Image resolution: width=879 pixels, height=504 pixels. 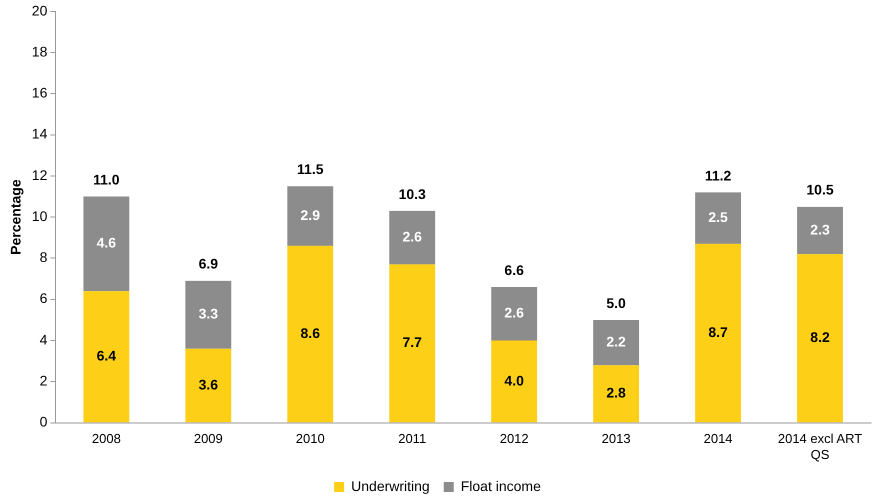 I want to click on x-tick-label: 2012, so click(x=514, y=438).